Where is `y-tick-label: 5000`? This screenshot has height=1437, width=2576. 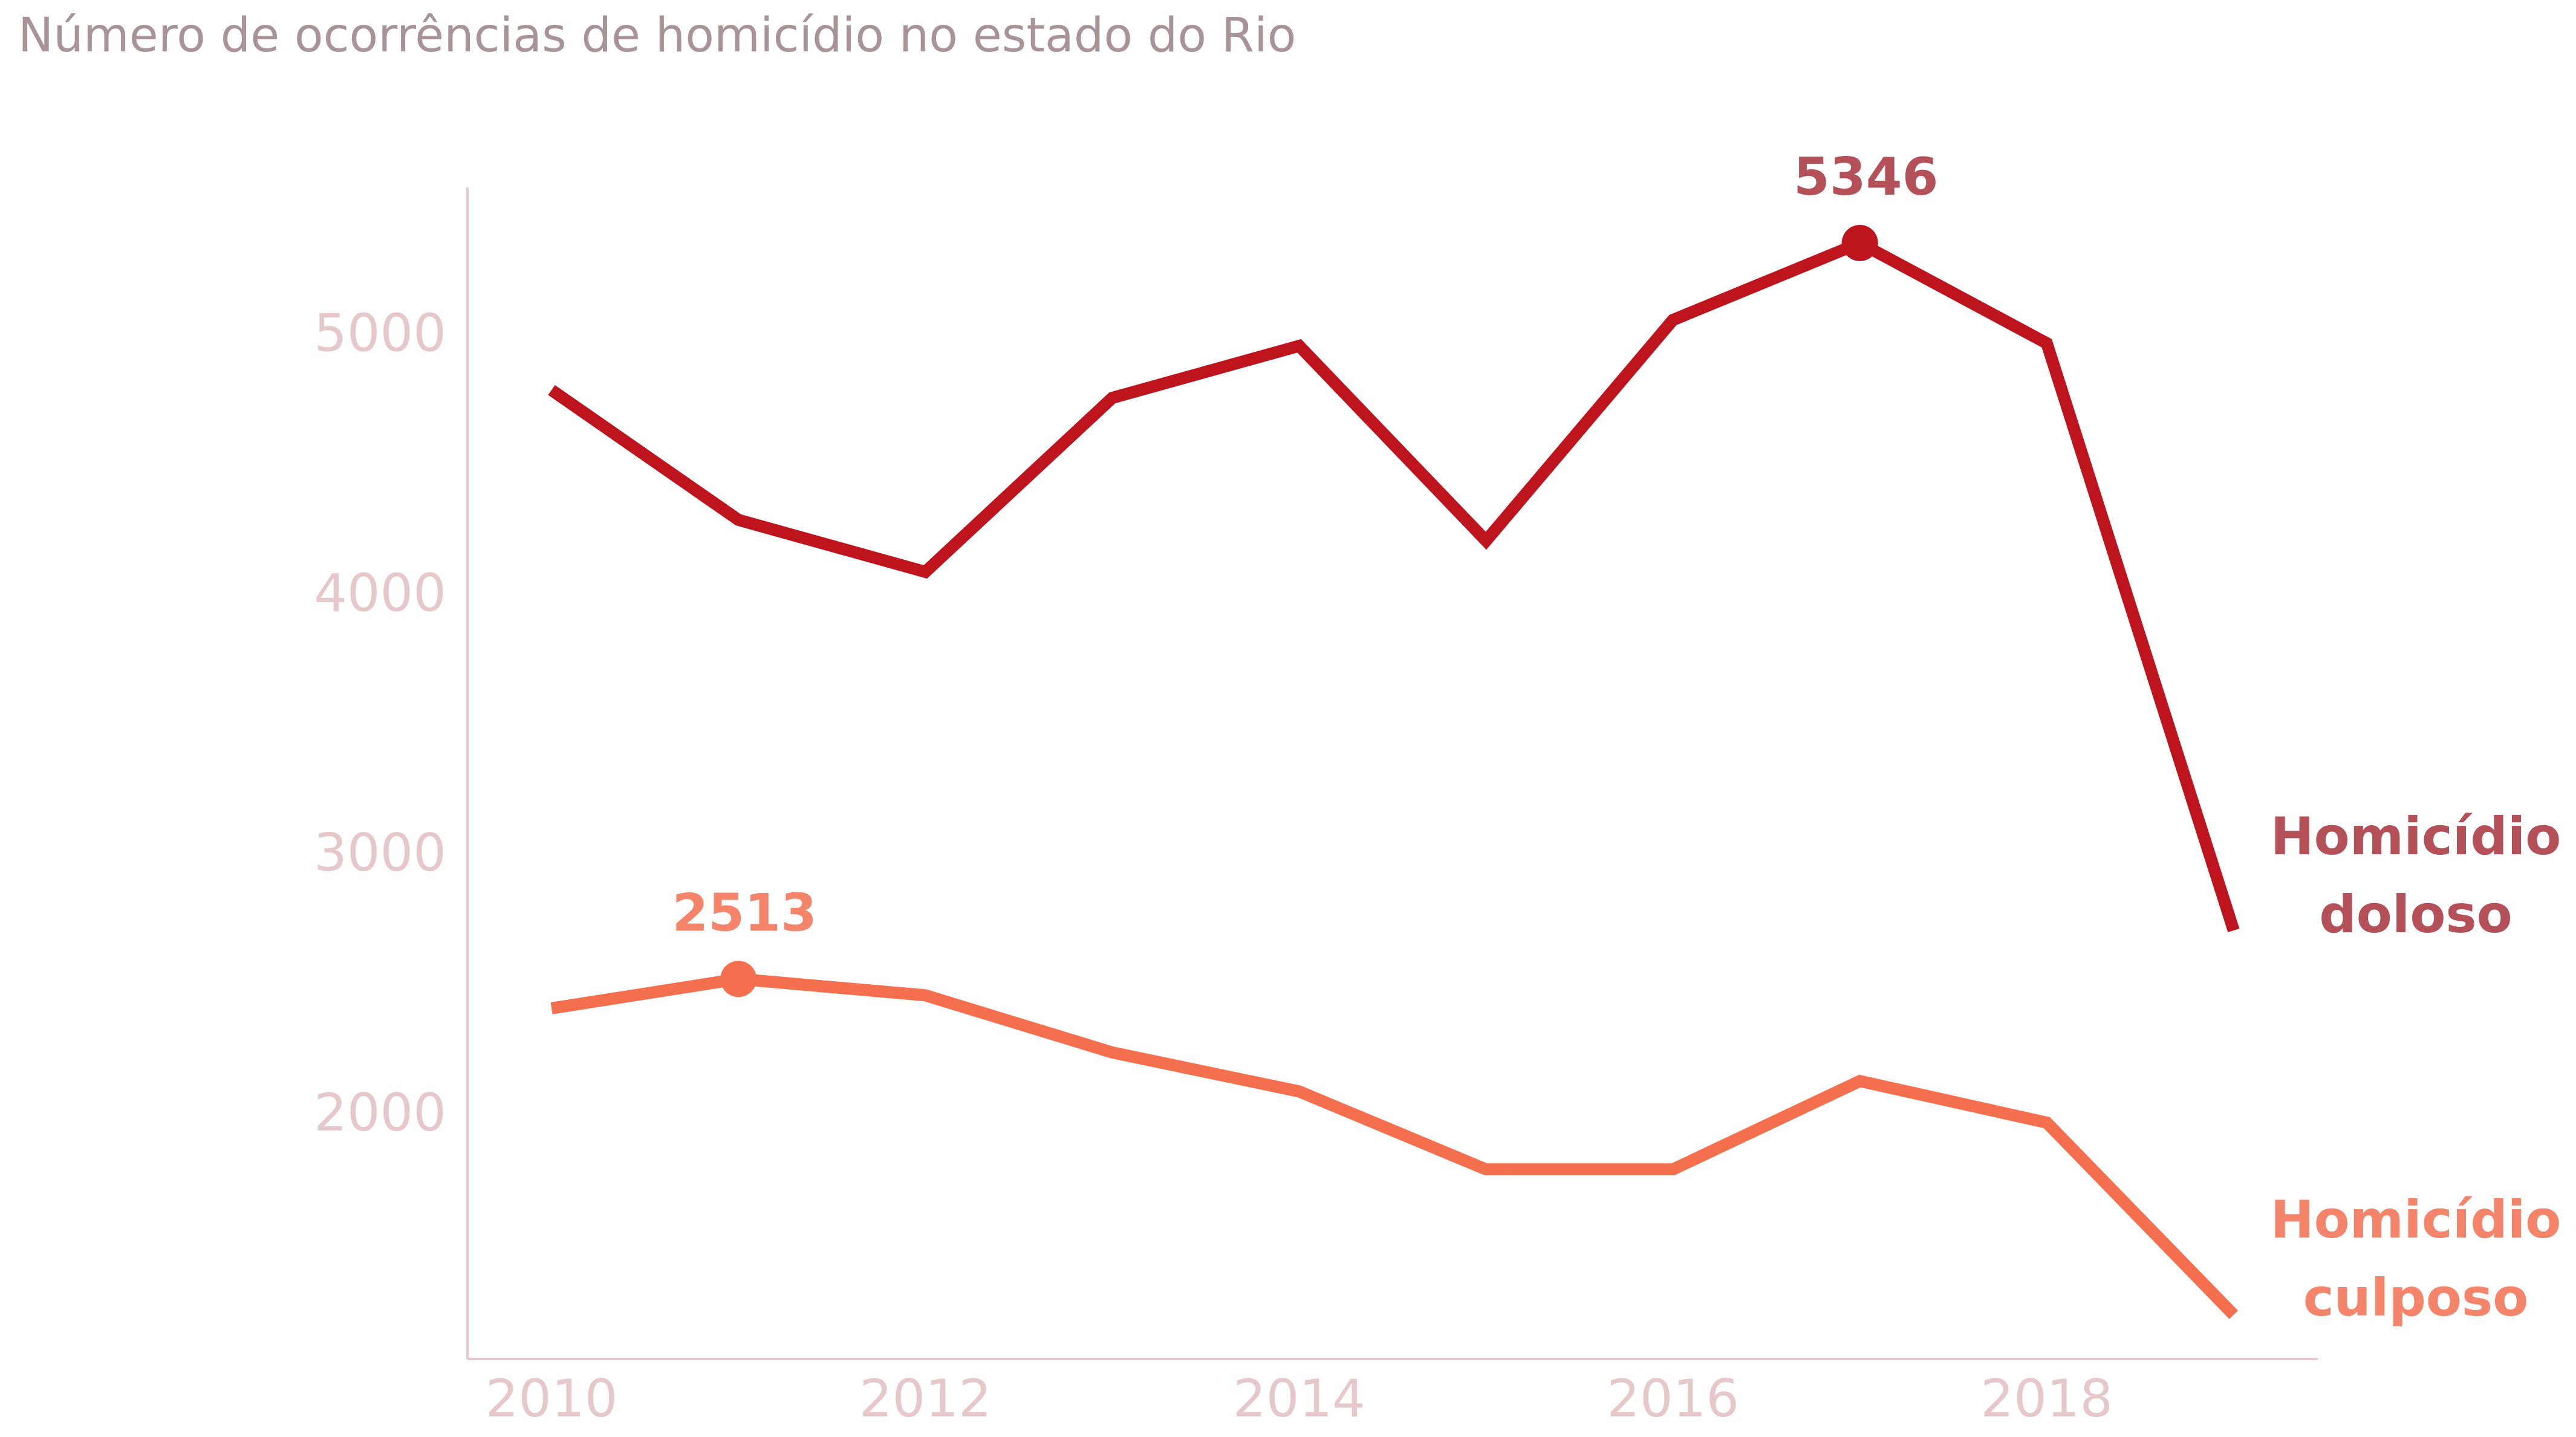
y-tick-label: 5000 is located at coordinates (380, 333).